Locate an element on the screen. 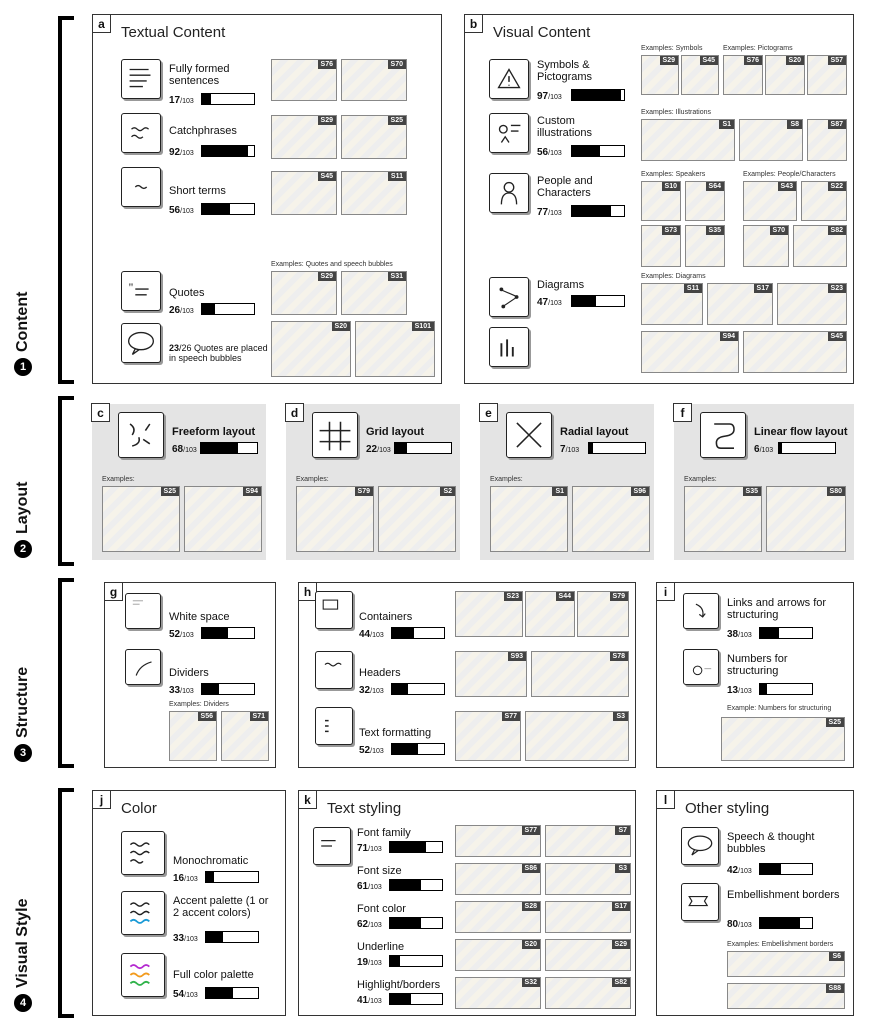 The height and width of the screenshot is (1024, 880). example-thumbnail: S76 is located at coordinates (304, 80).